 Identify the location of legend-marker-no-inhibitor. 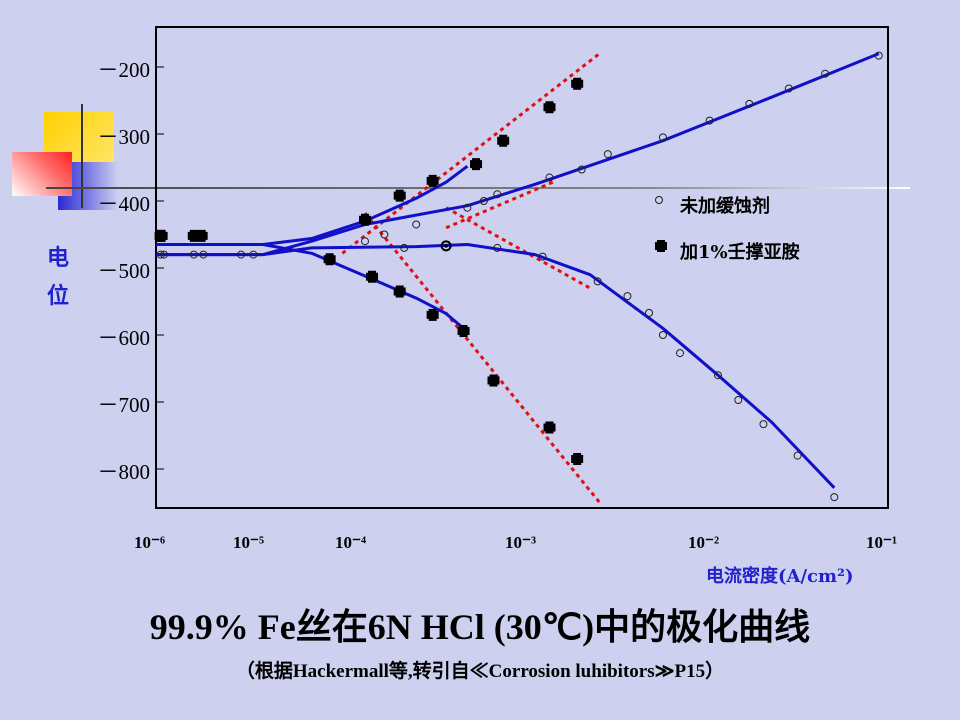
(659, 200).